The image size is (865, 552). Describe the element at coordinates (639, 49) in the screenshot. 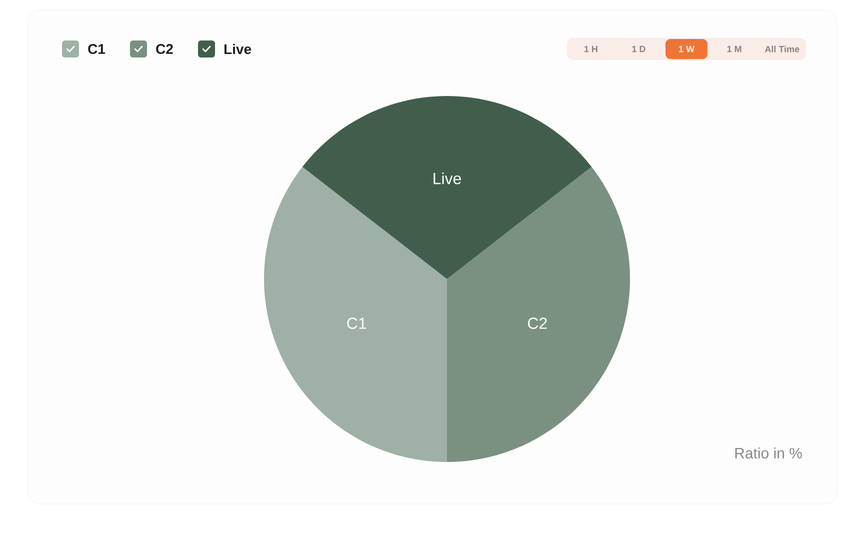

I see `text: 1 D` at that location.